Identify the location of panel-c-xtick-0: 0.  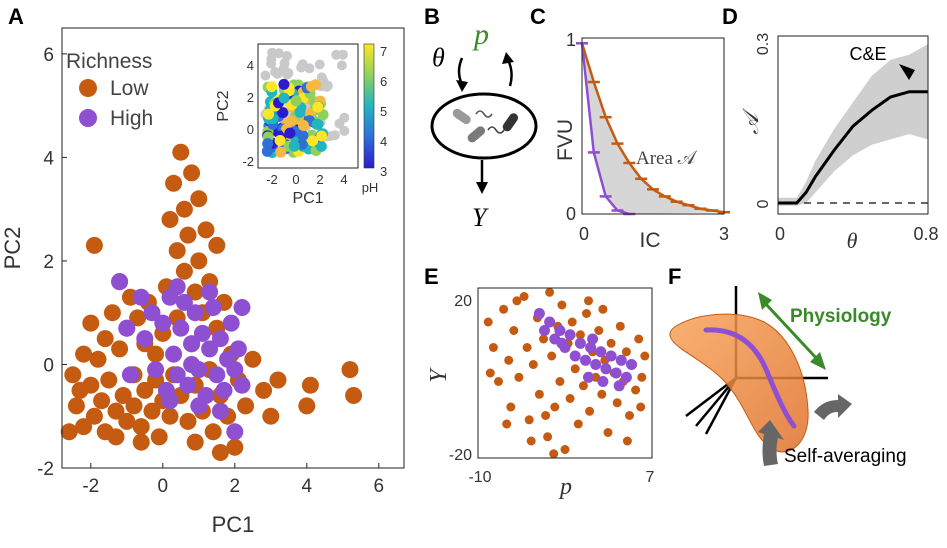
(584, 234).